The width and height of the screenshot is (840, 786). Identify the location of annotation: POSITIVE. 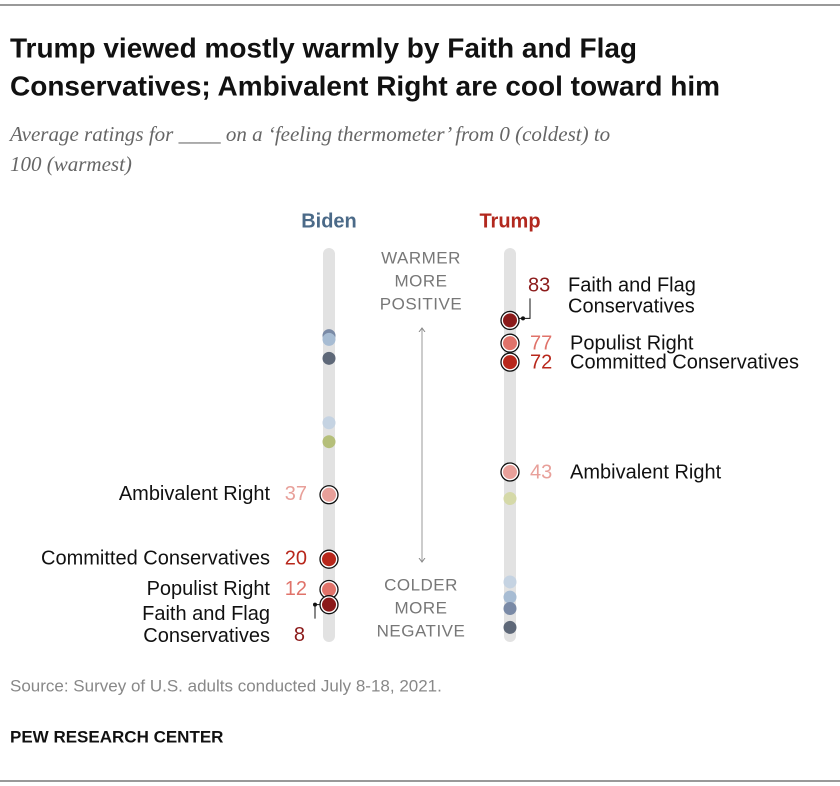
(421, 303).